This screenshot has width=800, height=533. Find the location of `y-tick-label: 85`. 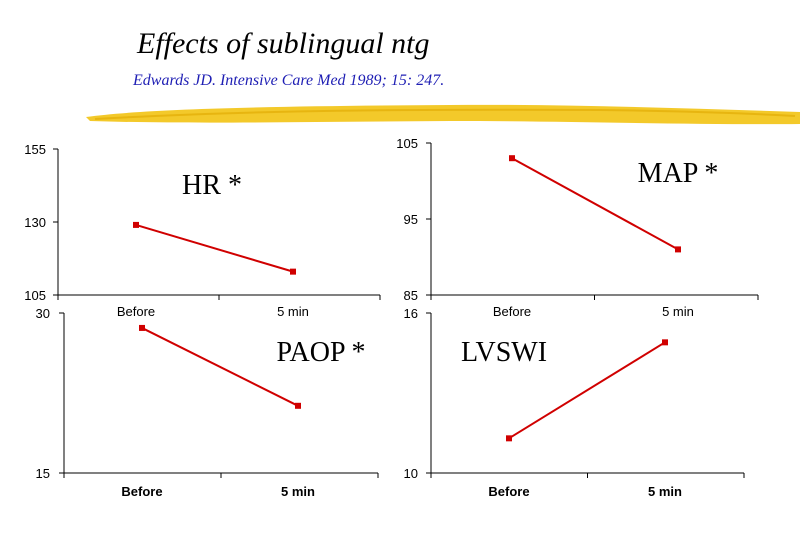

y-tick-label: 85 is located at coordinates (411, 295).